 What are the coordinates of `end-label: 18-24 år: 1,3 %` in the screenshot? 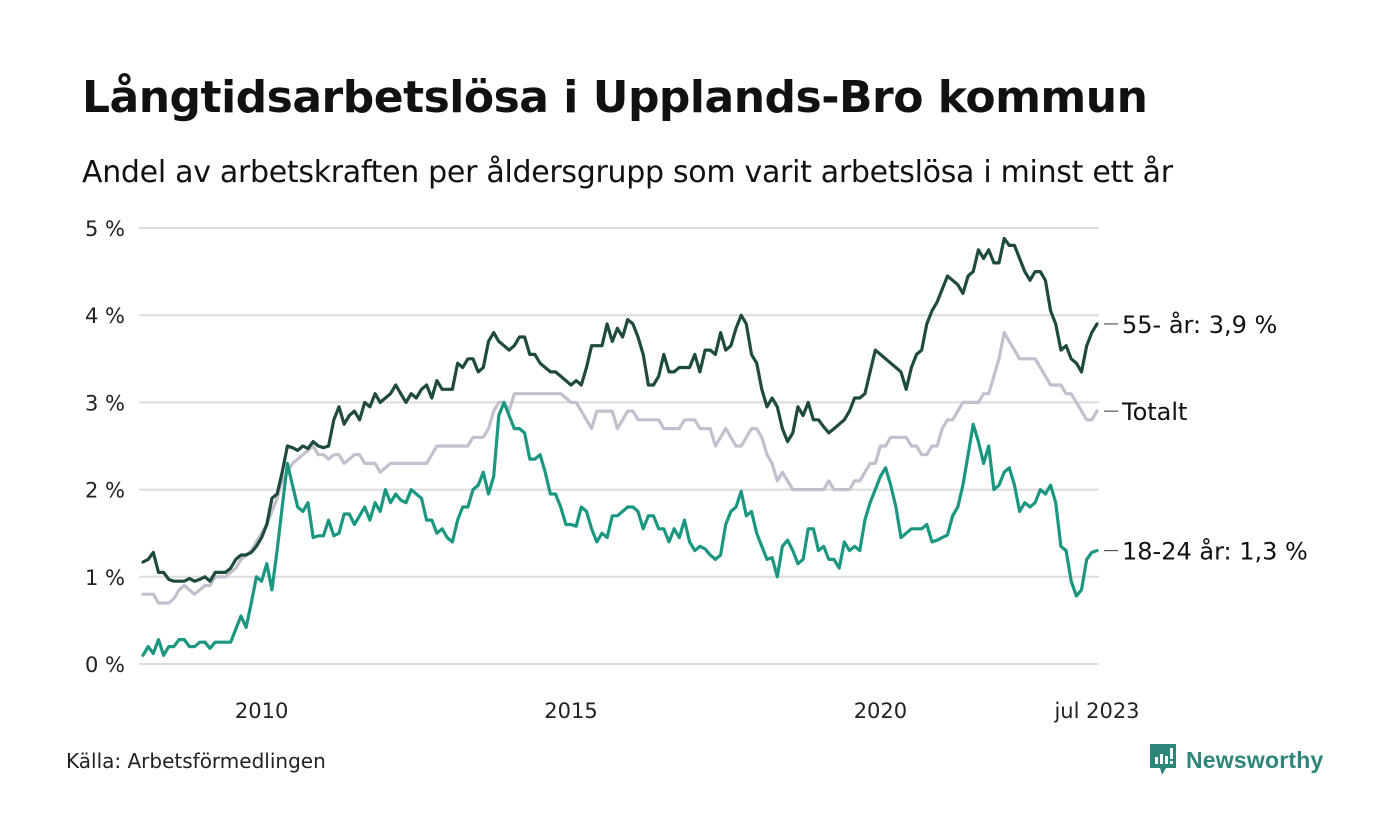 It's located at (1215, 551).